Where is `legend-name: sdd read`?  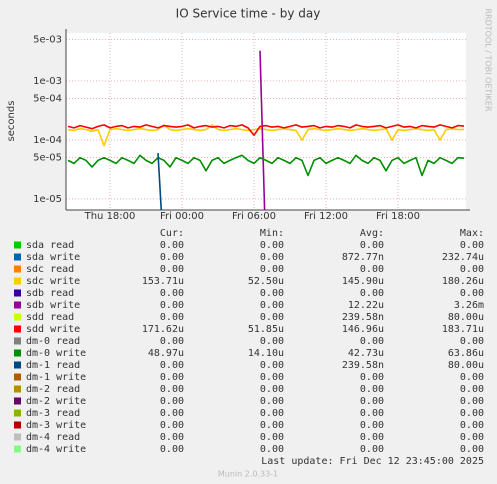
legend-name: sdd read is located at coordinates (50, 317).